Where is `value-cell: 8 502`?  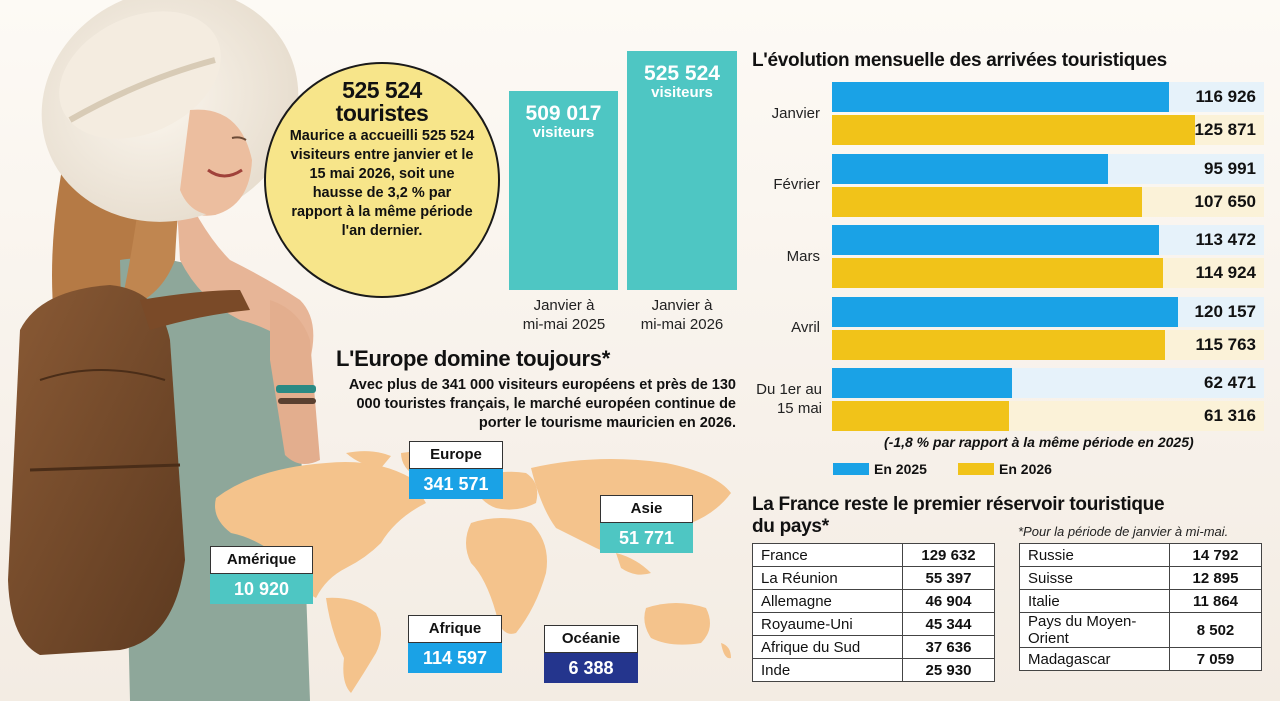
value-cell: 8 502 is located at coordinates (1215, 630).